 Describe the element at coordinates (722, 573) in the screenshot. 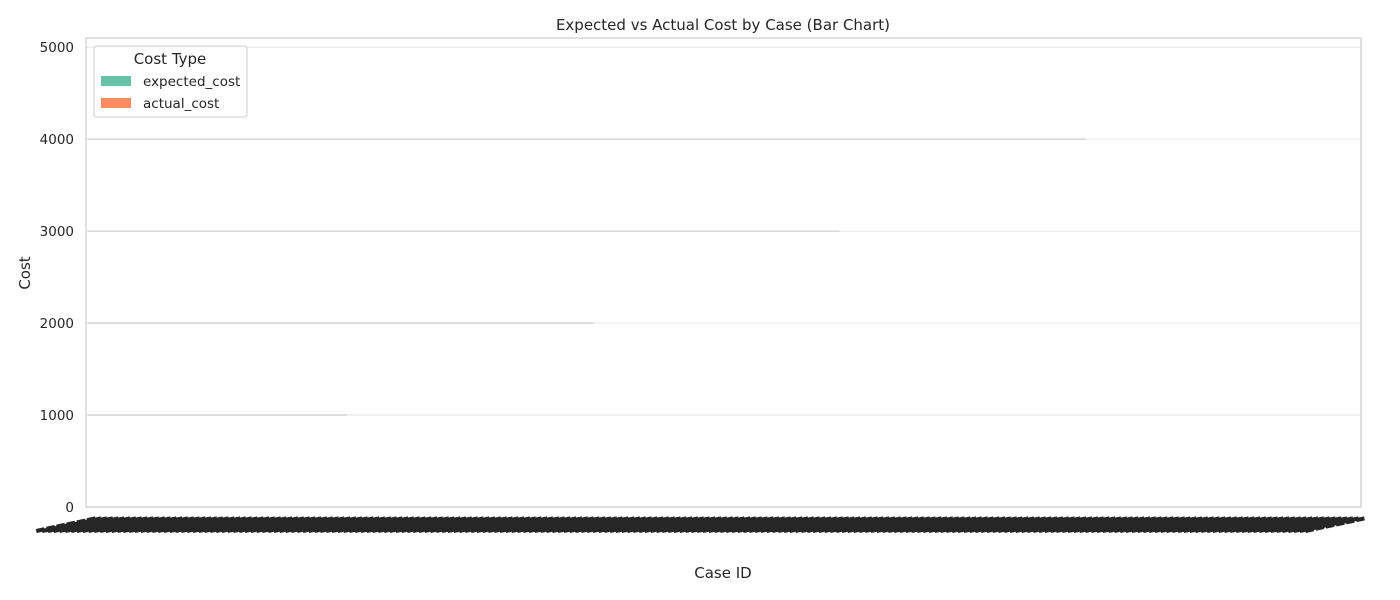

I see `x-axis-label: Case ID` at that location.